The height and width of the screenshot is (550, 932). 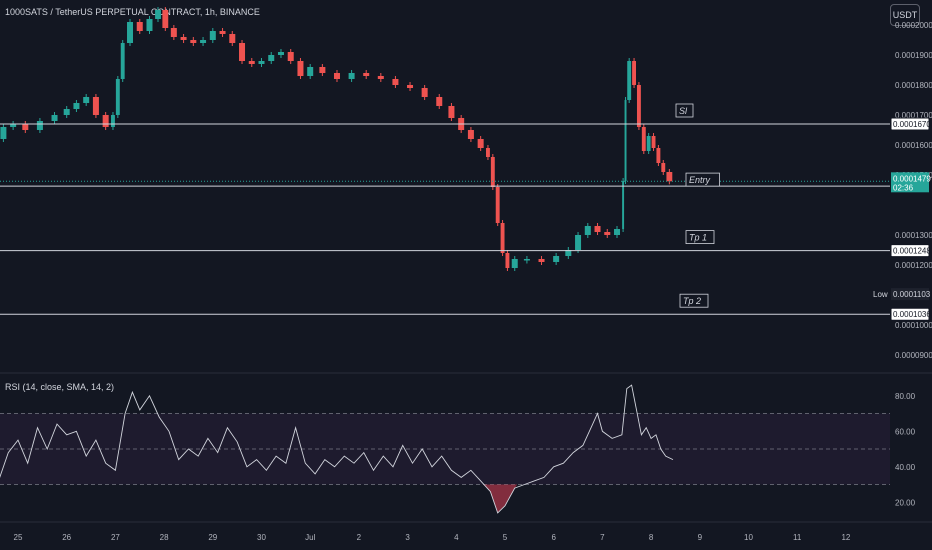 I want to click on level-price-tag-3: 0.0001248, so click(x=910, y=251).